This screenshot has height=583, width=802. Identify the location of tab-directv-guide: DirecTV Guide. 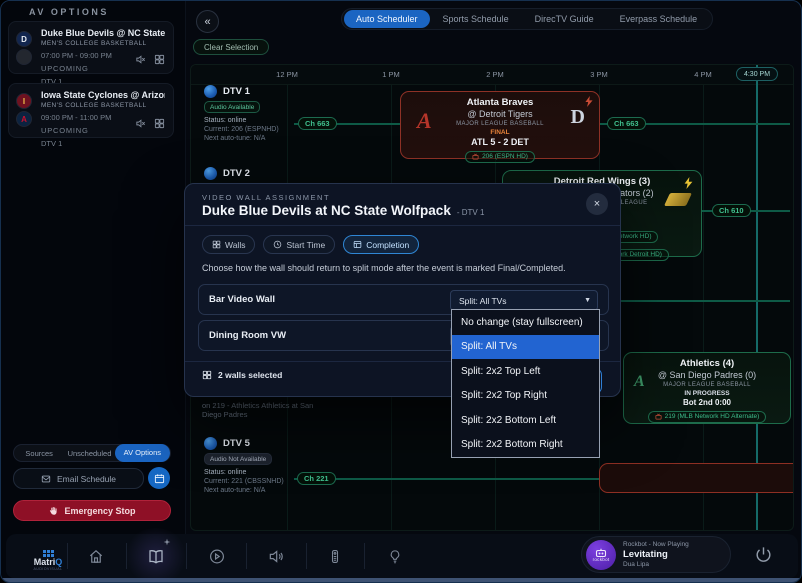
(564, 19).